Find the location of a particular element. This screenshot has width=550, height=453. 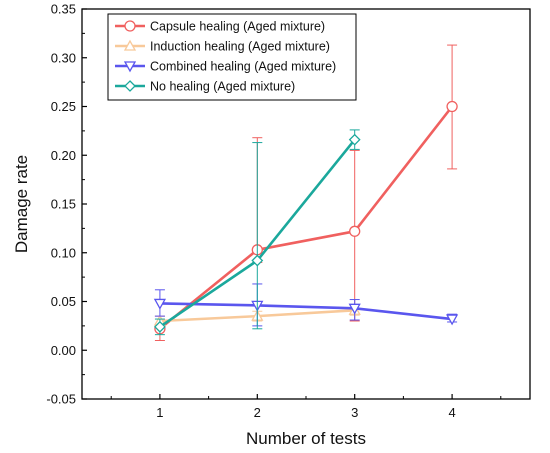

legend-box is located at coordinates (232, 57).